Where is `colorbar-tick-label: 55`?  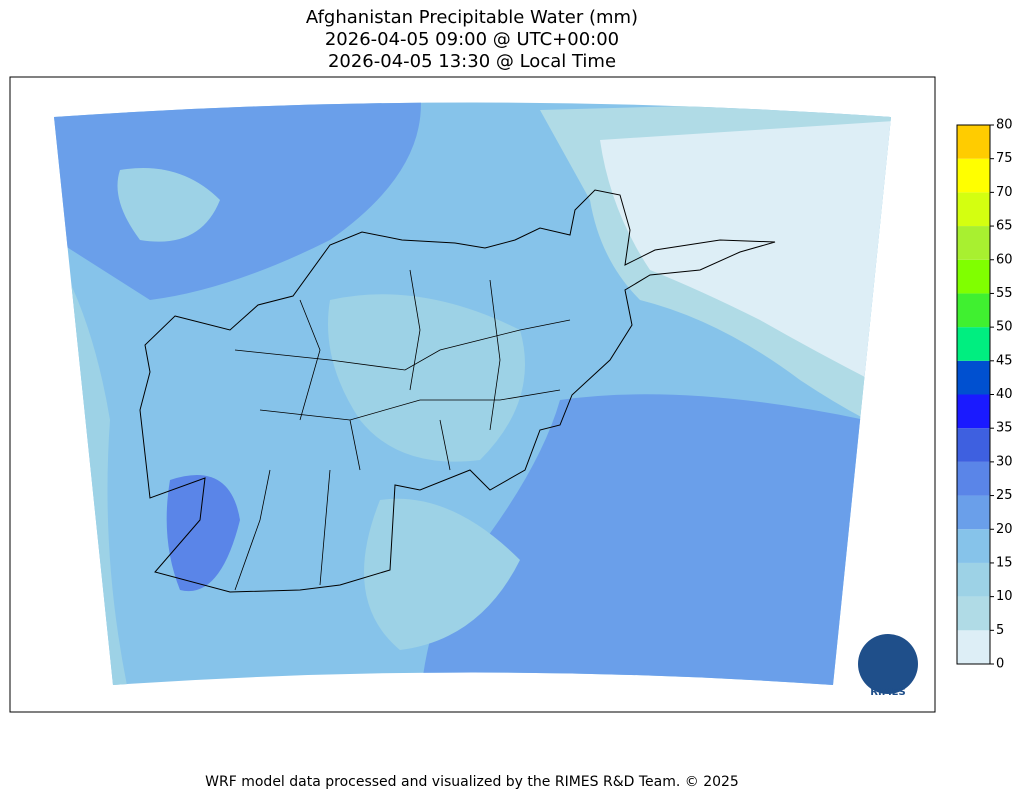
colorbar-tick-label: 55 is located at coordinates (1004, 293).